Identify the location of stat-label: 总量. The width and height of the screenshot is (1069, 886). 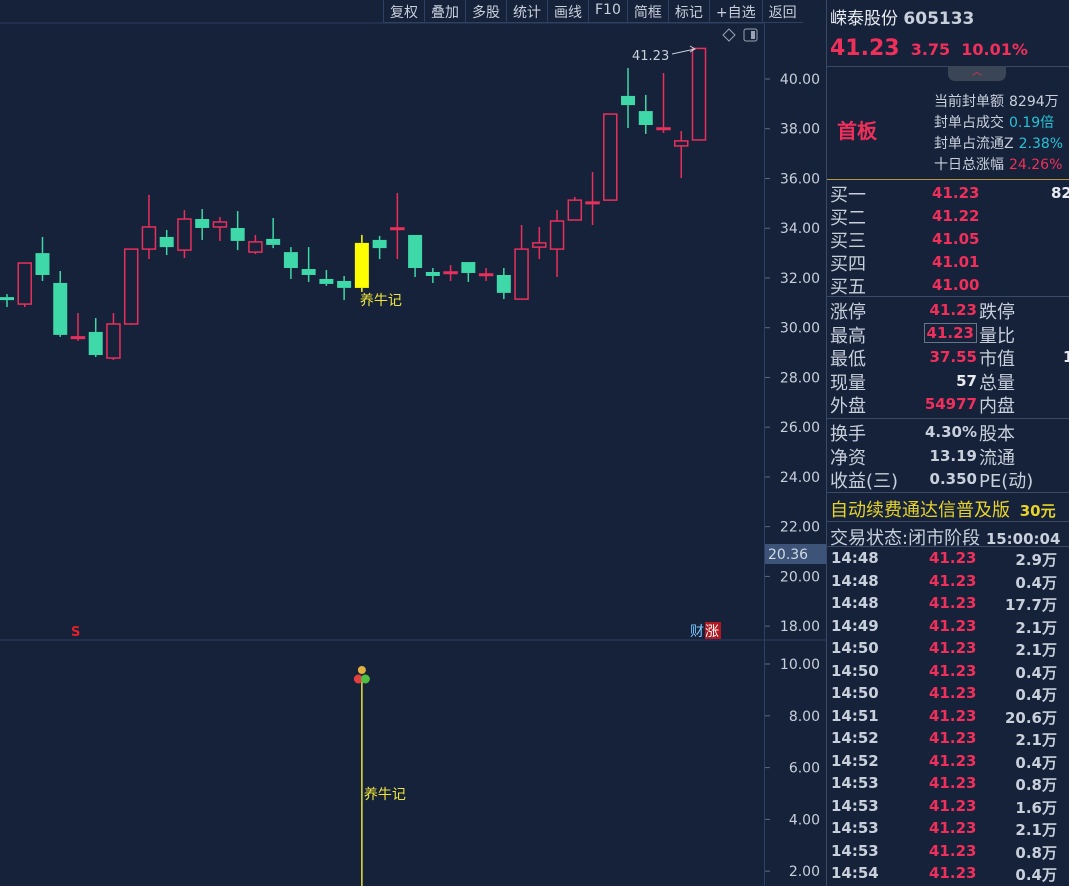
(997, 383).